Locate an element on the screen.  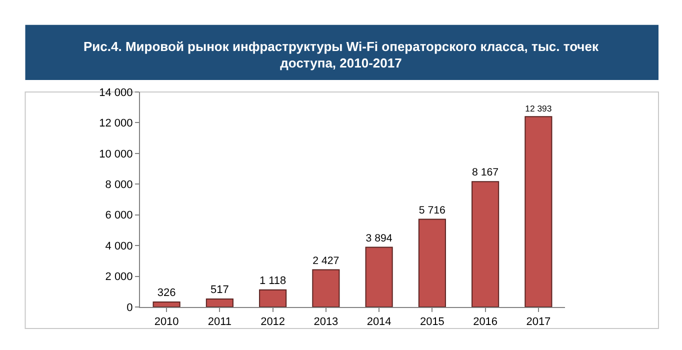
data-label: 5 716 is located at coordinates (432, 210).